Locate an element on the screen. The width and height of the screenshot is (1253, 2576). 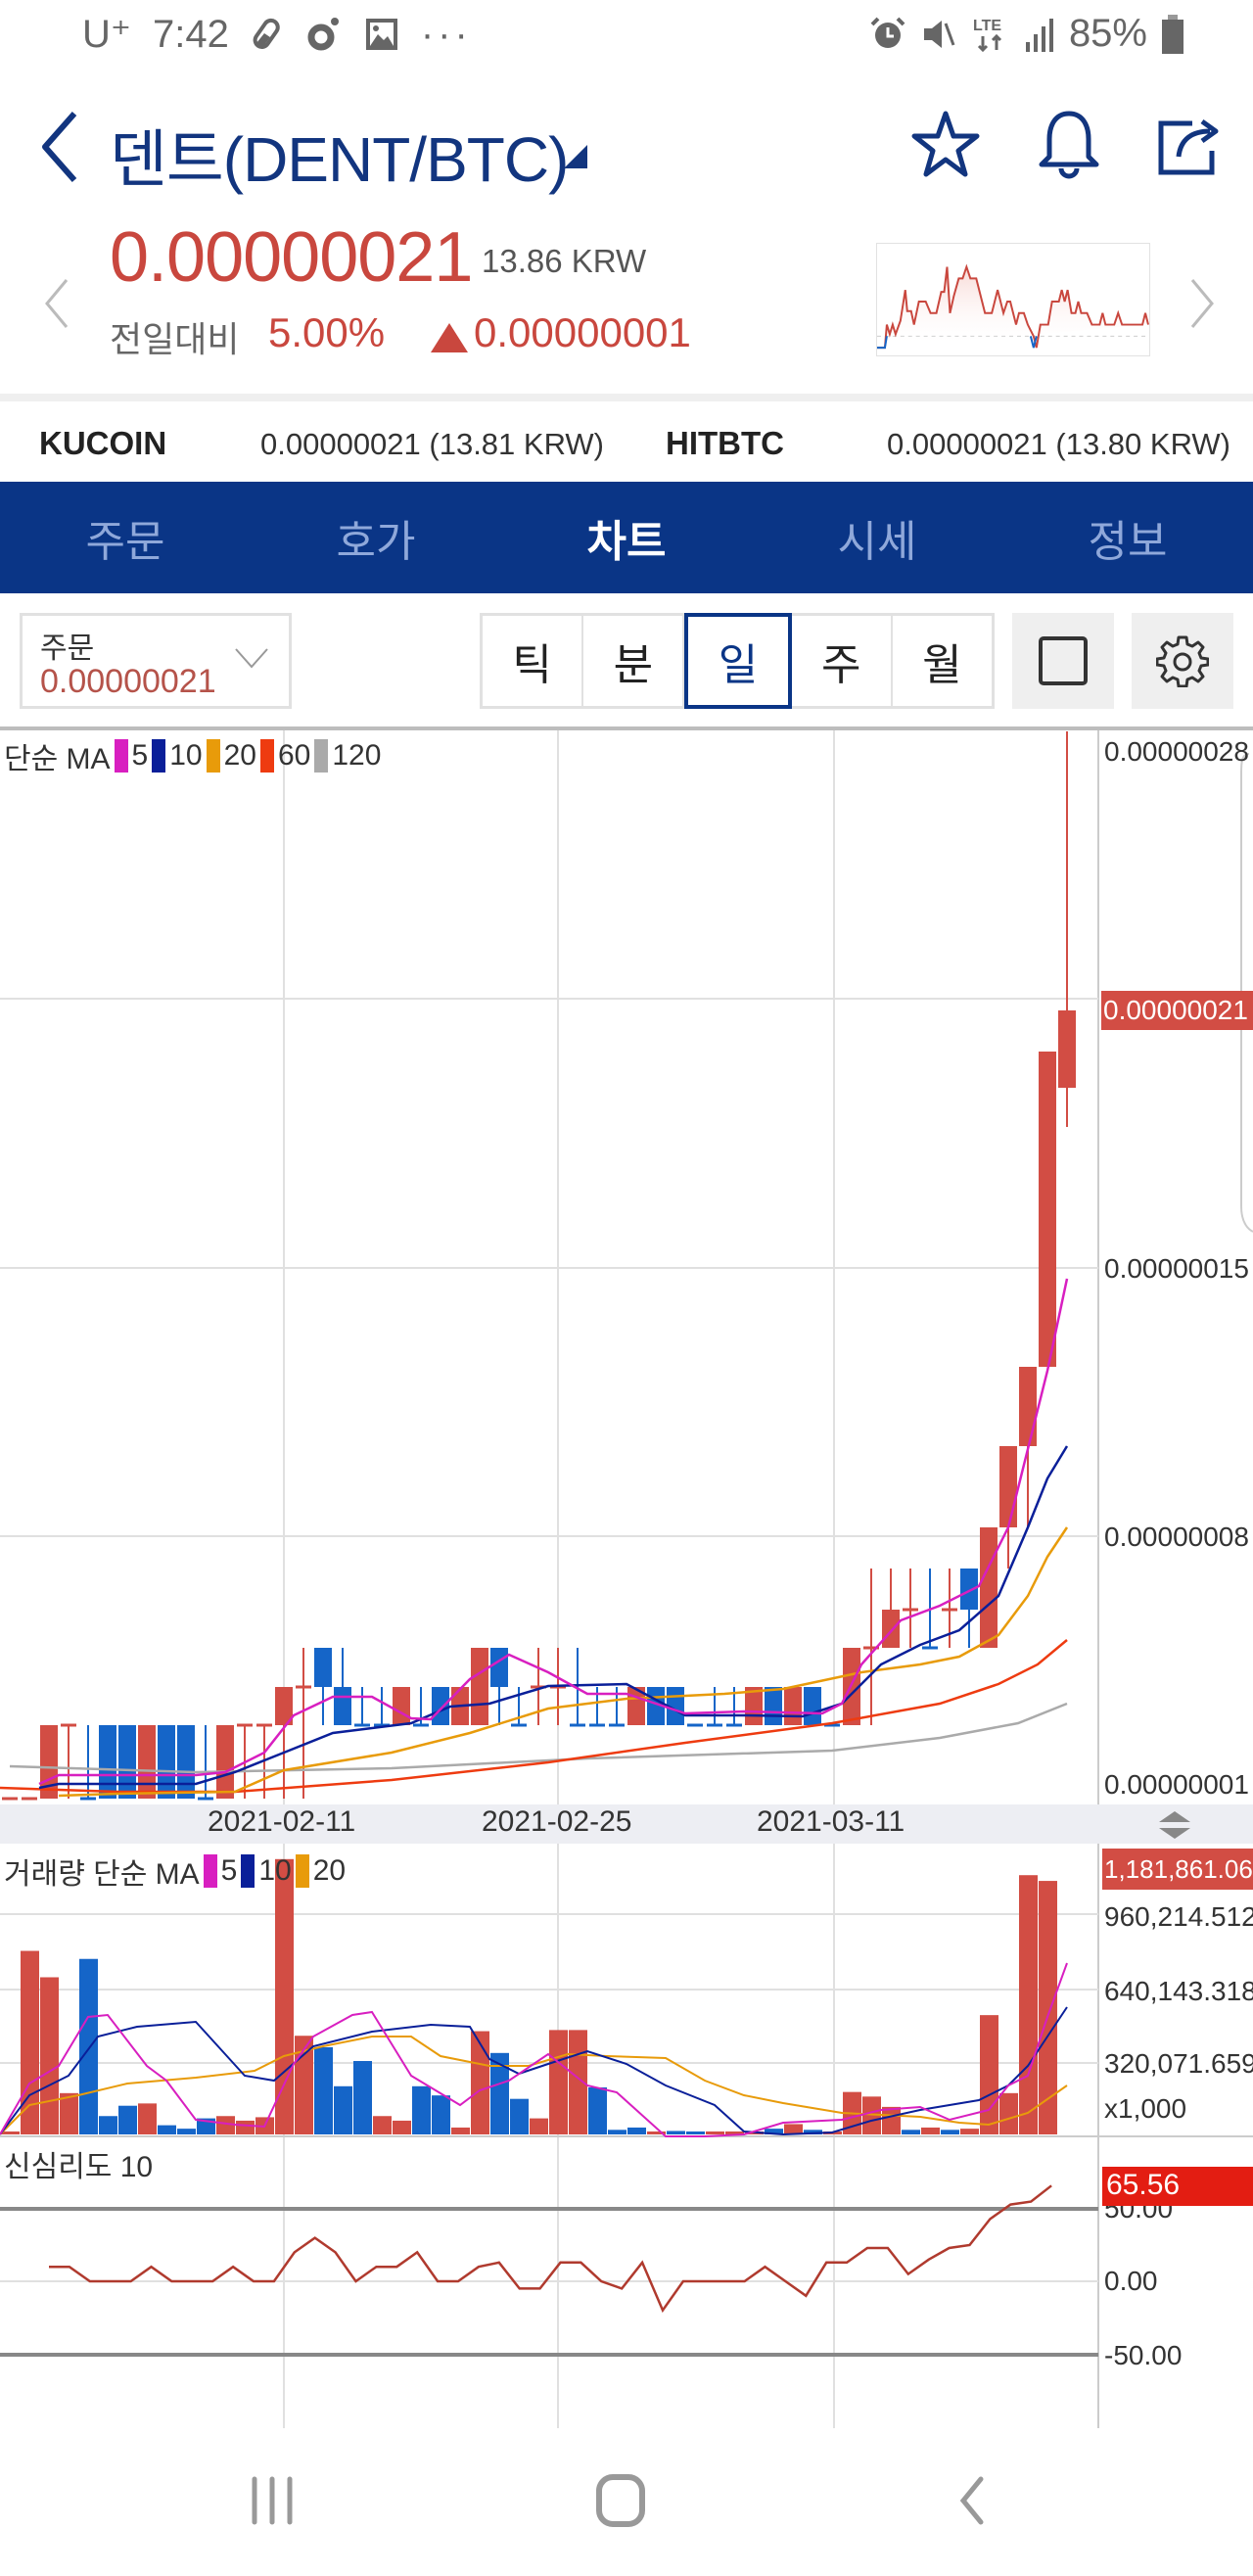
y-axis-label: 320,071.659 is located at coordinates (1178, 2063).